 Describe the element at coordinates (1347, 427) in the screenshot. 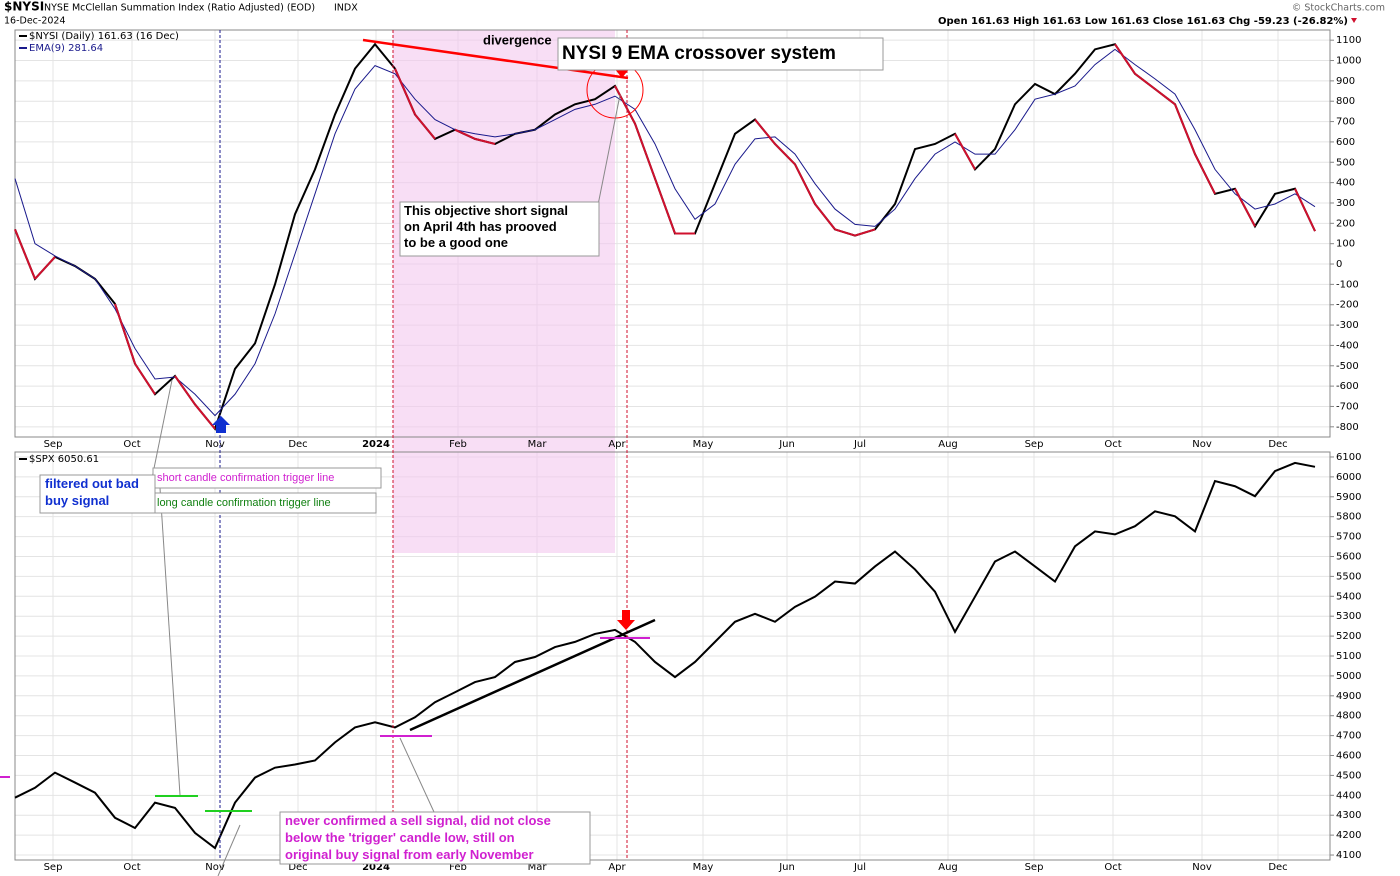

I see `y-tick-label: -800` at that location.